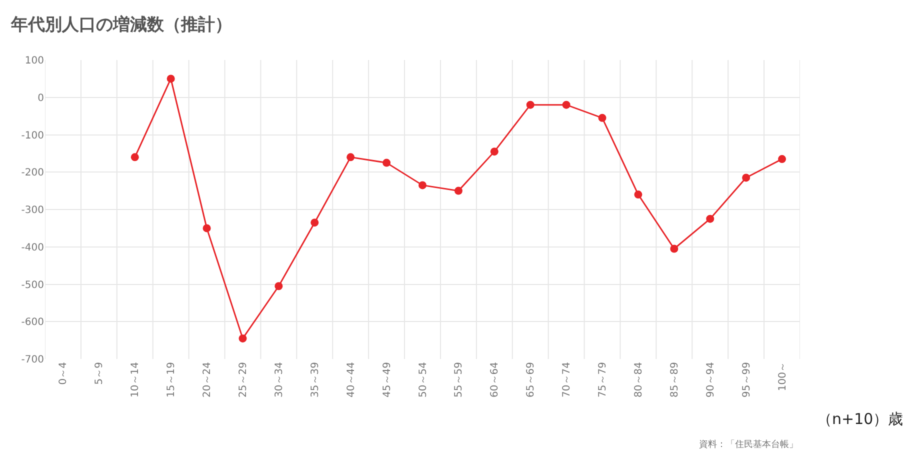 This screenshot has width=915, height=454. Describe the element at coordinates (208, 380) in the screenshot. I see `x-tick-label: 20～24` at that location.